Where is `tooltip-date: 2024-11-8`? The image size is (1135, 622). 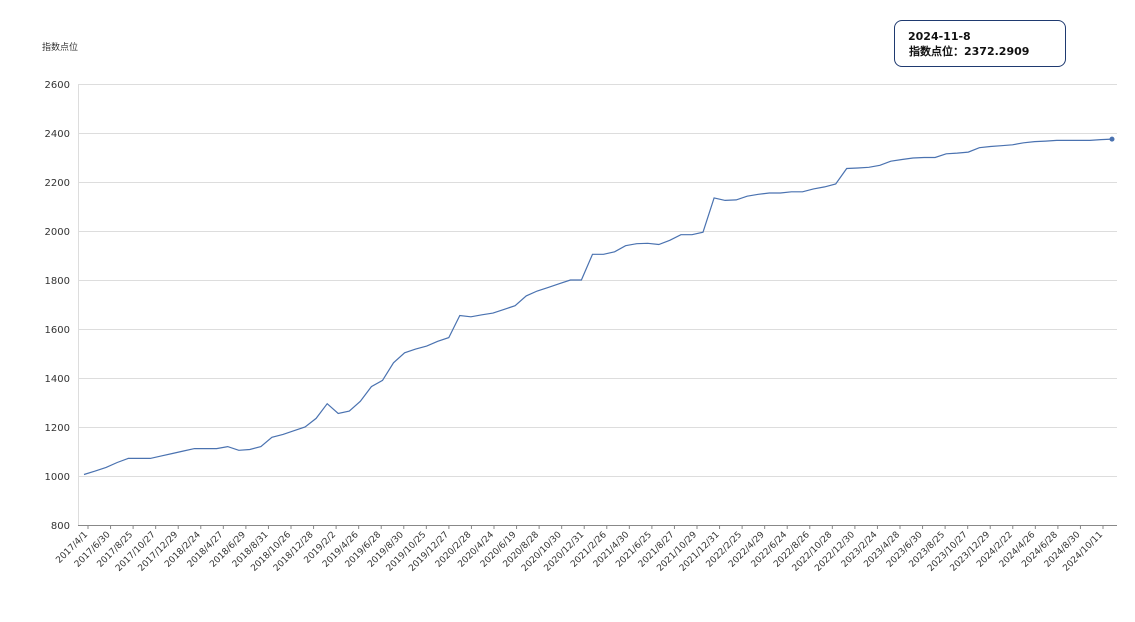 tooltip-date: 2024-11-8 is located at coordinates (939, 36).